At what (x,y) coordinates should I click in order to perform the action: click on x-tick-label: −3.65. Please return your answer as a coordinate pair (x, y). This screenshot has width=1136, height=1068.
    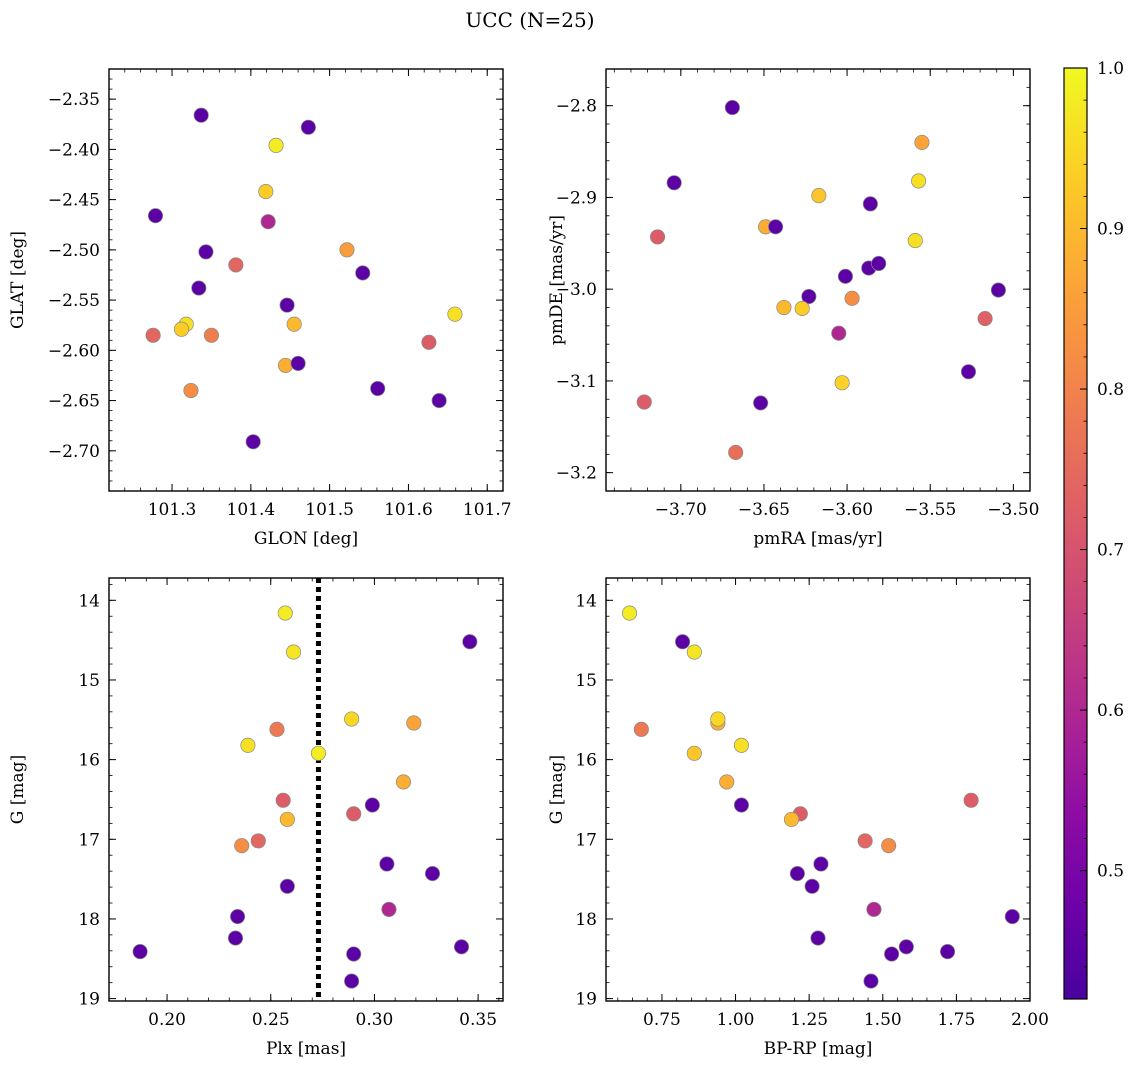
    Looking at the image, I should click on (764, 510).